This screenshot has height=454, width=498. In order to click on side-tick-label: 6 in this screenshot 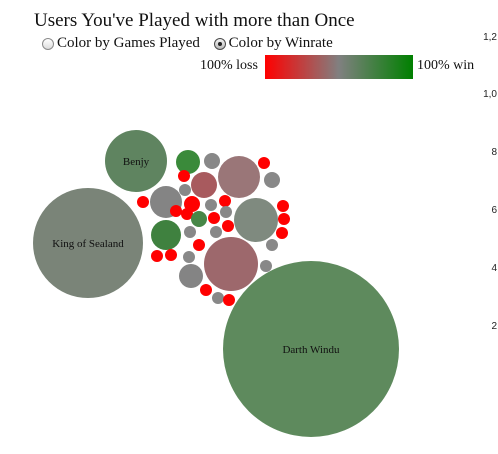, I will do `click(494, 210)`.